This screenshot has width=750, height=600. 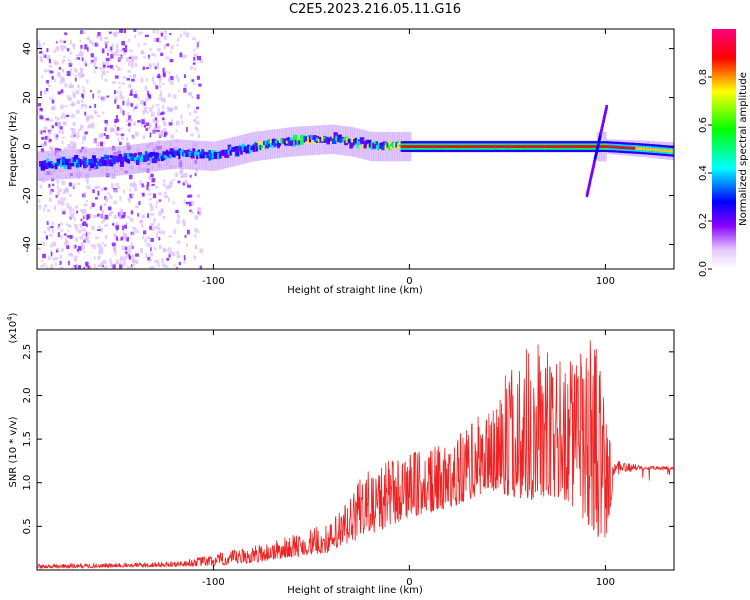 What do you see at coordinates (375, 8) in the screenshot?
I see `page-title-wrap: C2E5.2023.216.05.11.G16` at bounding box center [375, 8].